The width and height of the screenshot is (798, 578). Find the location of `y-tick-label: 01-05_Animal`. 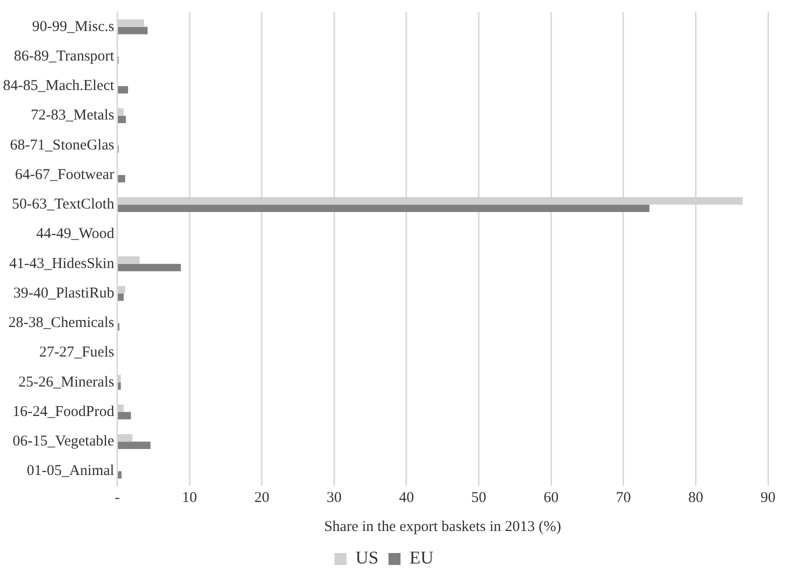

y-tick-label: 01-05_Animal is located at coordinates (70, 471).